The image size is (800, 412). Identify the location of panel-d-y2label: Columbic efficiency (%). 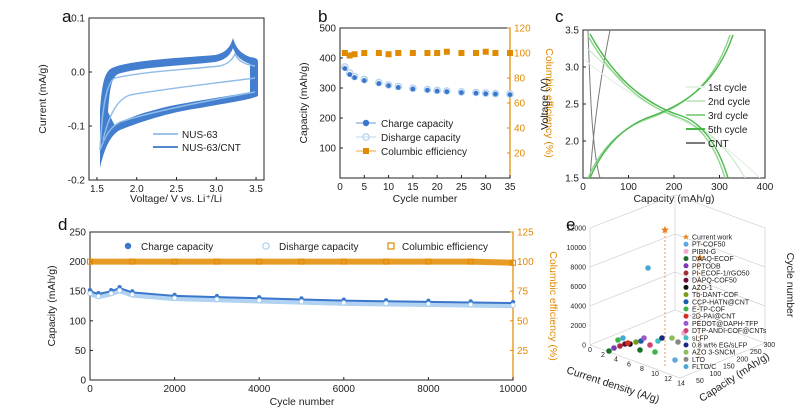
(553, 306).